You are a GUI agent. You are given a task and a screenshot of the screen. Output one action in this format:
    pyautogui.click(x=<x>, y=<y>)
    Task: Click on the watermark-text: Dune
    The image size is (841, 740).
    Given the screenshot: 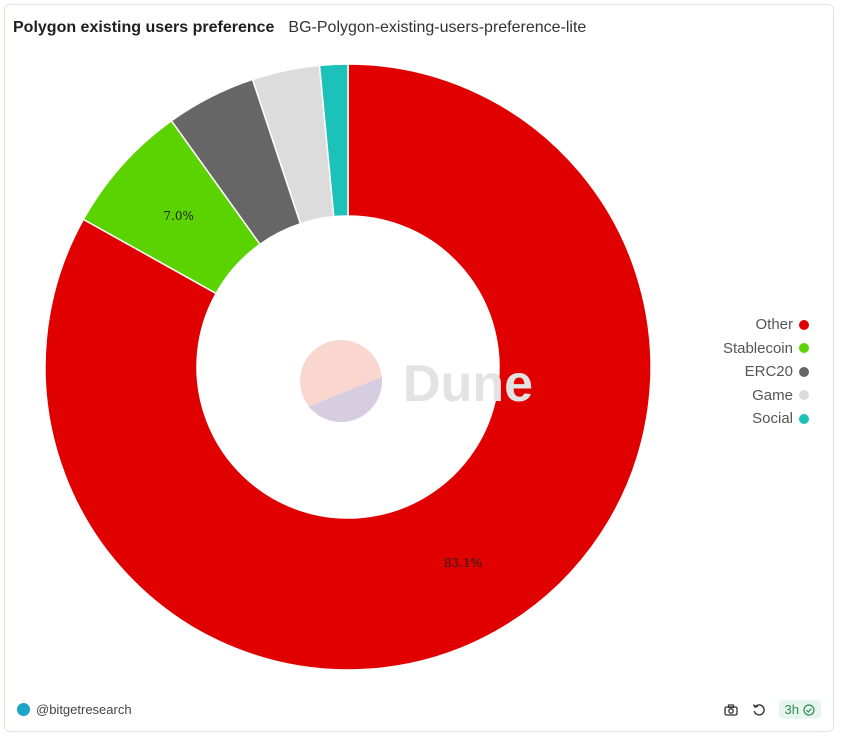 What is the action you would take?
    pyautogui.click(x=468, y=384)
    